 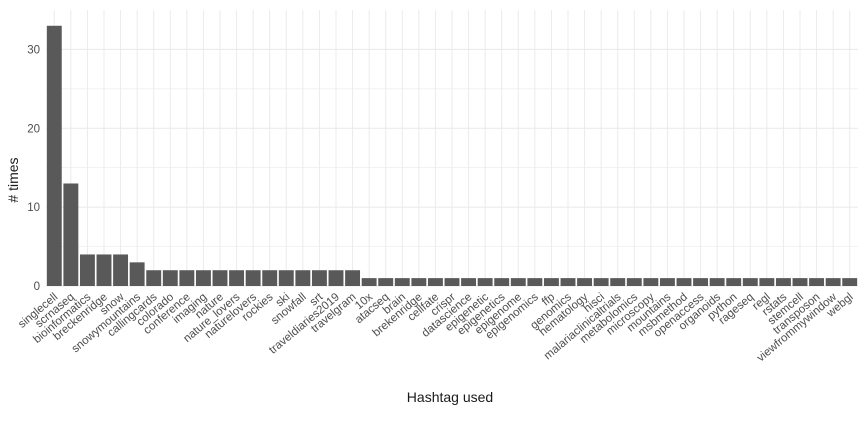 What do you see at coordinates (54, 156) in the screenshot?
I see `bar-singlecell` at bounding box center [54, 156].